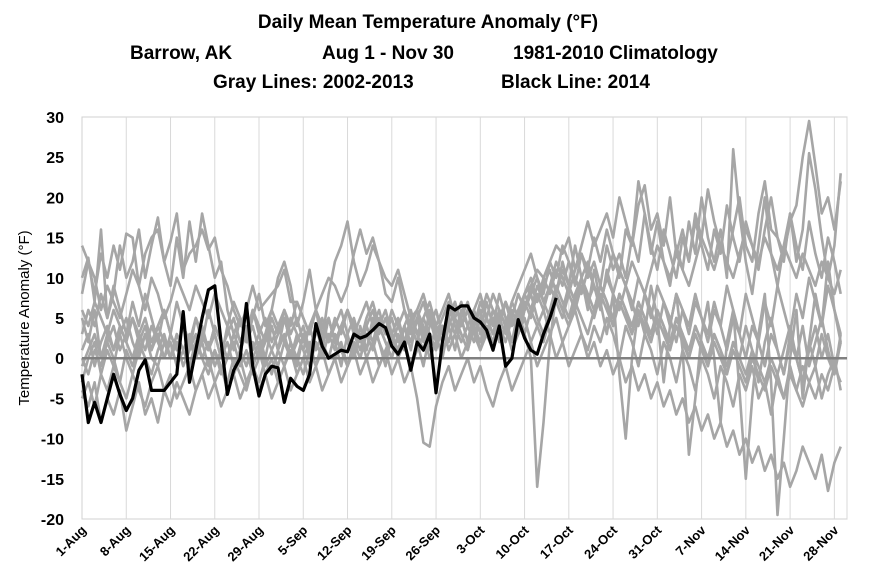  What do you see at coordinates (59, 319) in the screenshot?
I see `y-tick-label: 5` at bounding box center [59, 319].